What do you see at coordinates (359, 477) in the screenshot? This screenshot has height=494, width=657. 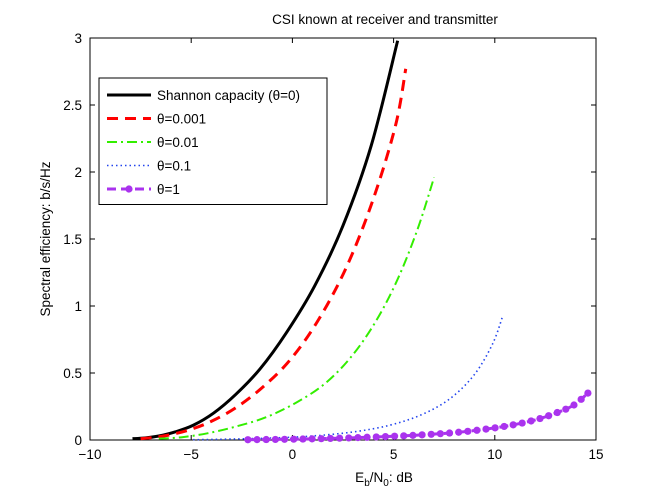 I see `x-label-main: E` at bounding box center [359, 477].